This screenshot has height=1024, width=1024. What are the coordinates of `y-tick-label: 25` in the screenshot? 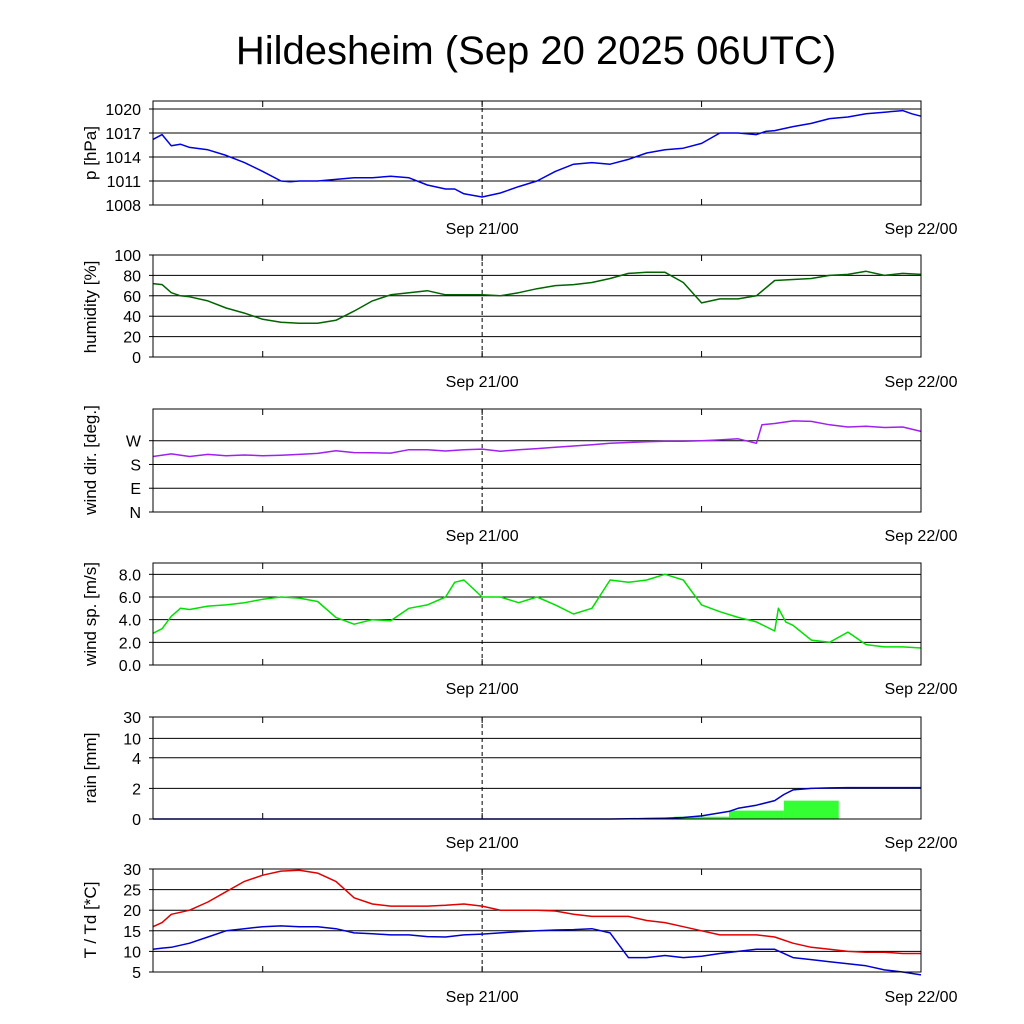 It's located at (132, 891).